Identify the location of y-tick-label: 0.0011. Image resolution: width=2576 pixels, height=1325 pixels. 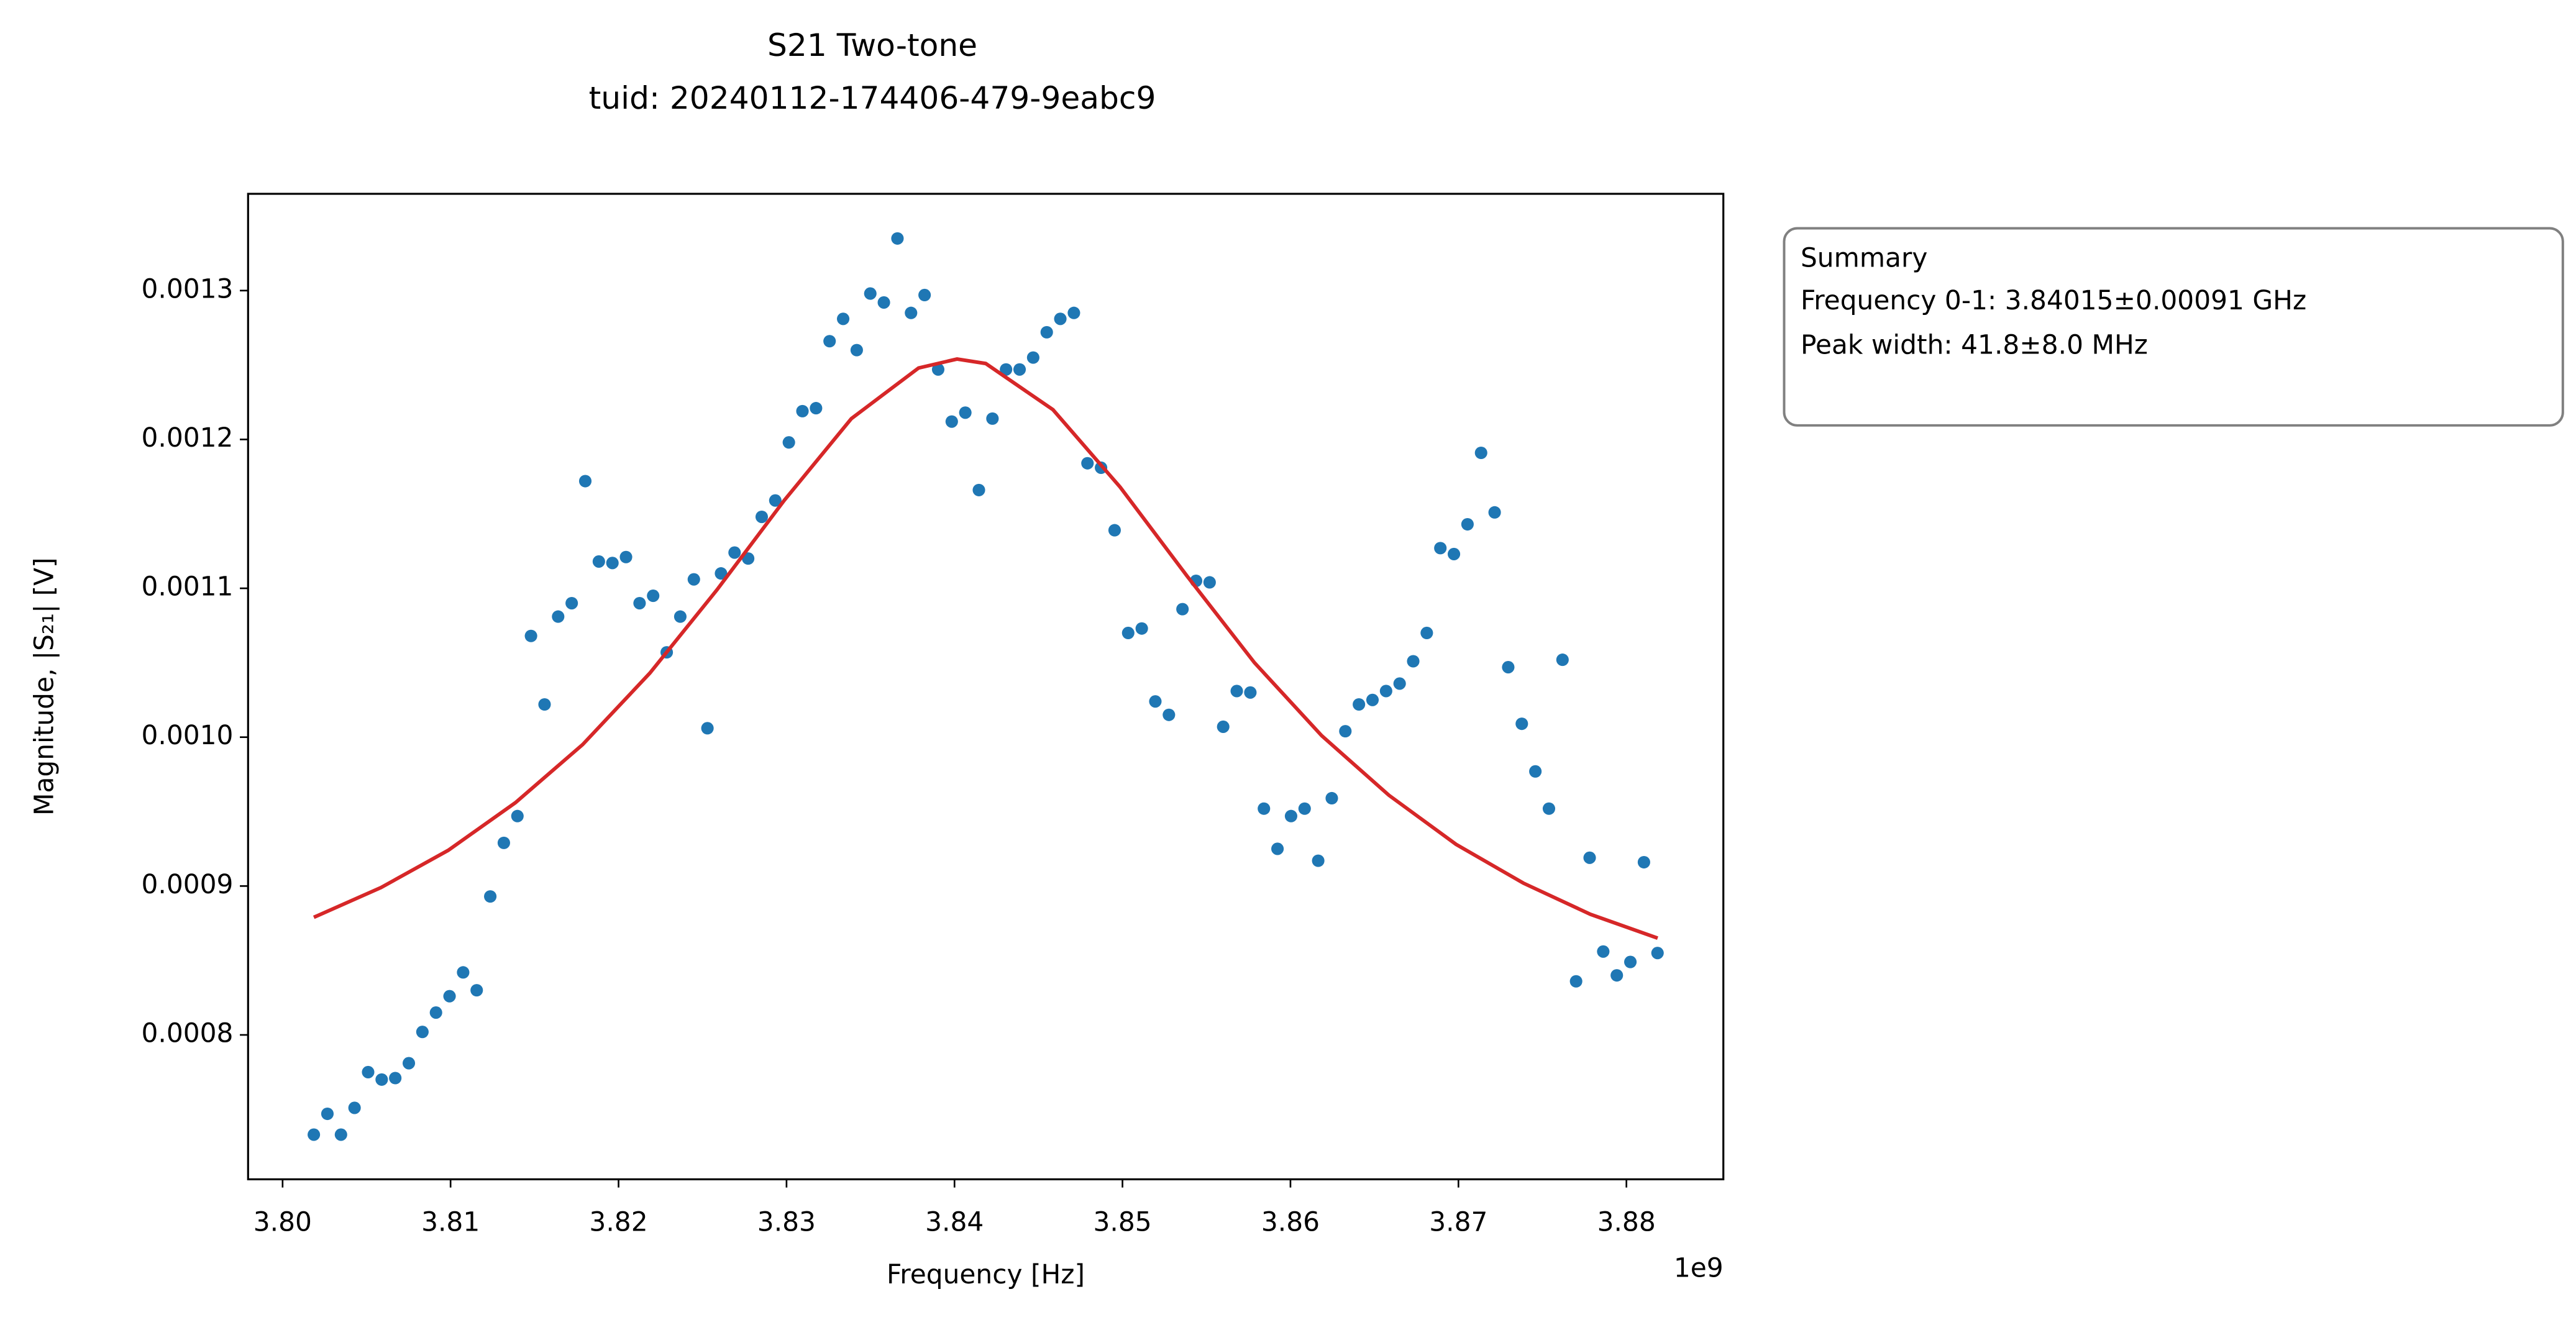
(187, 586).